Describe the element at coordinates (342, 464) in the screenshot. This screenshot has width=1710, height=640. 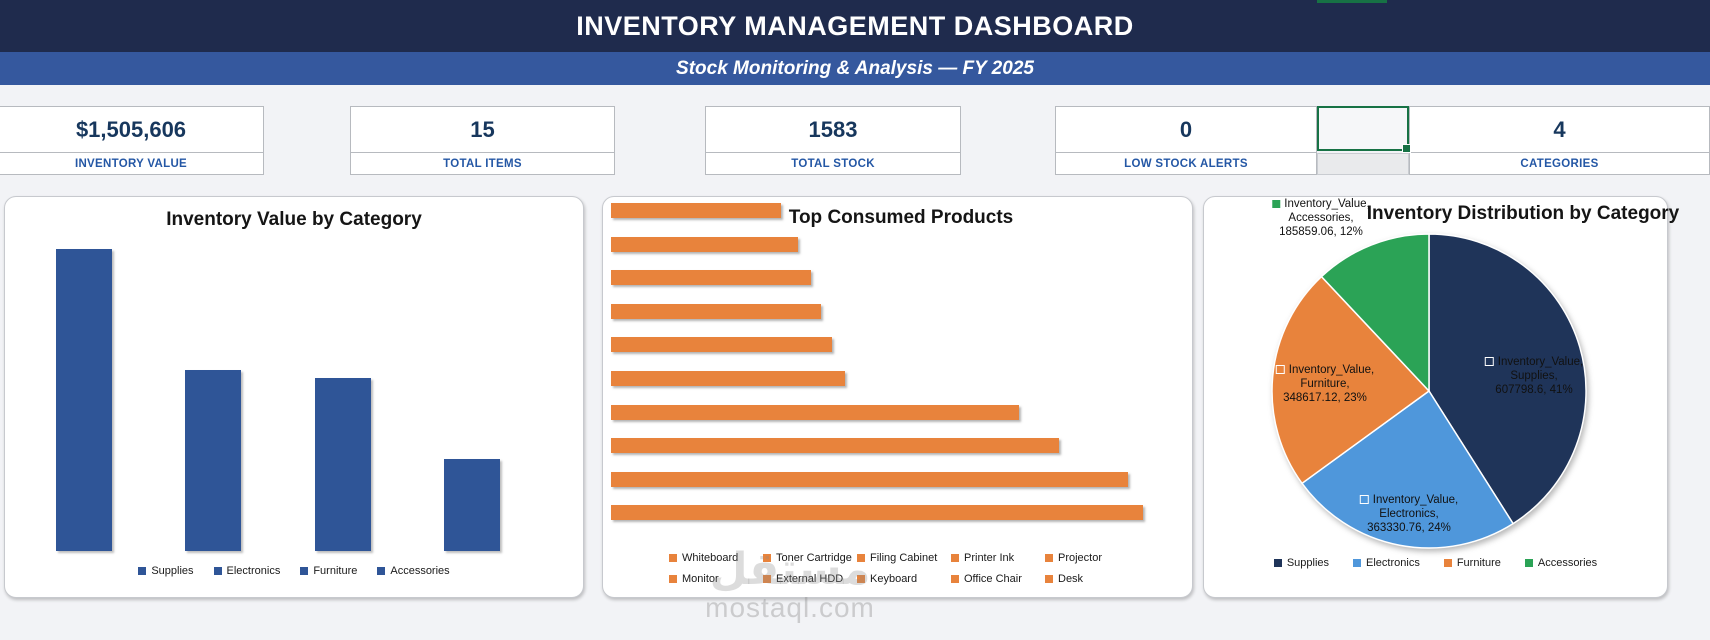
I see `bar-furniture` at that location.